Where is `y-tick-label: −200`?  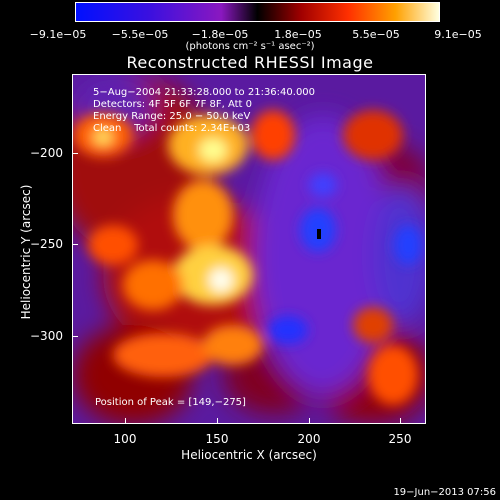 y-tick-label: −200 is located at coordinates (46, 153).